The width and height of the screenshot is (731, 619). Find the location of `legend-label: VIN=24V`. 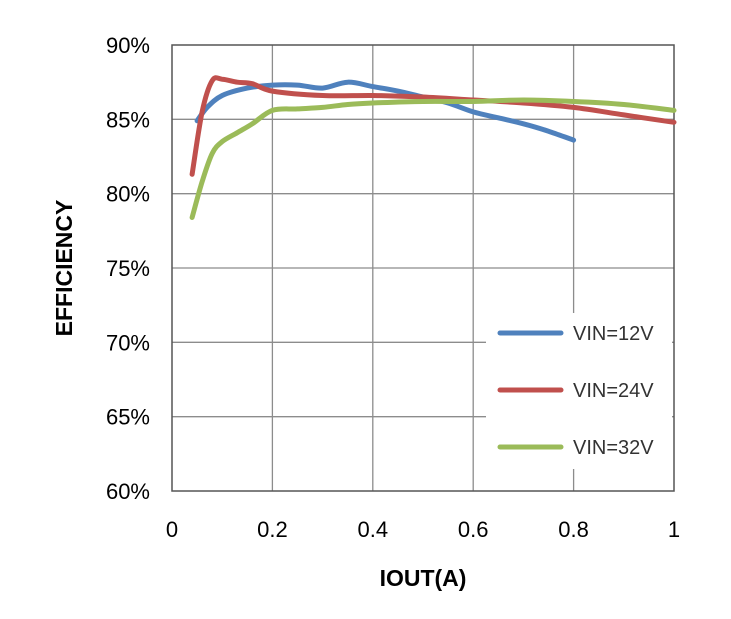

legend-label: VIN=24V is located at coordinates (613, 391).